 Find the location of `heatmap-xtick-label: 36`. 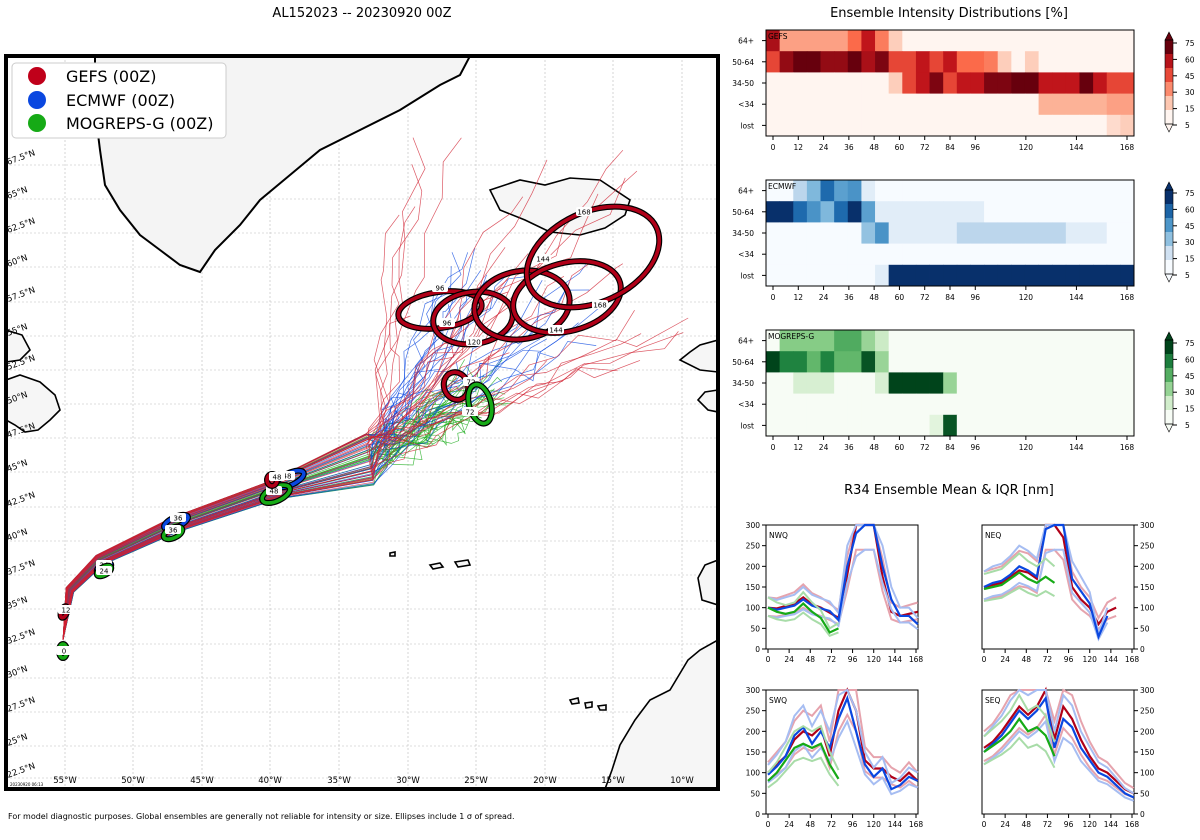

heatmap-xtick-label: 36 is located at coordinates (849, 447).